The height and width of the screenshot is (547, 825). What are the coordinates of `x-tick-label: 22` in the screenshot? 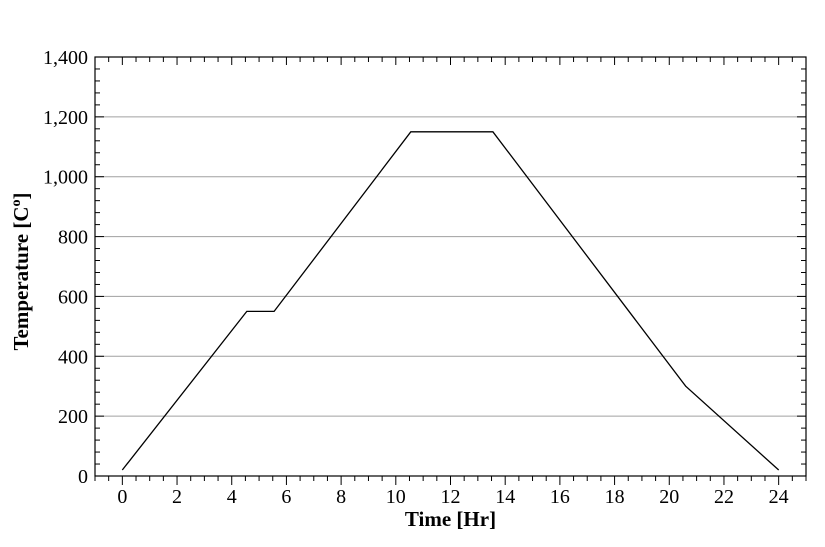 It's located at (724, 497).